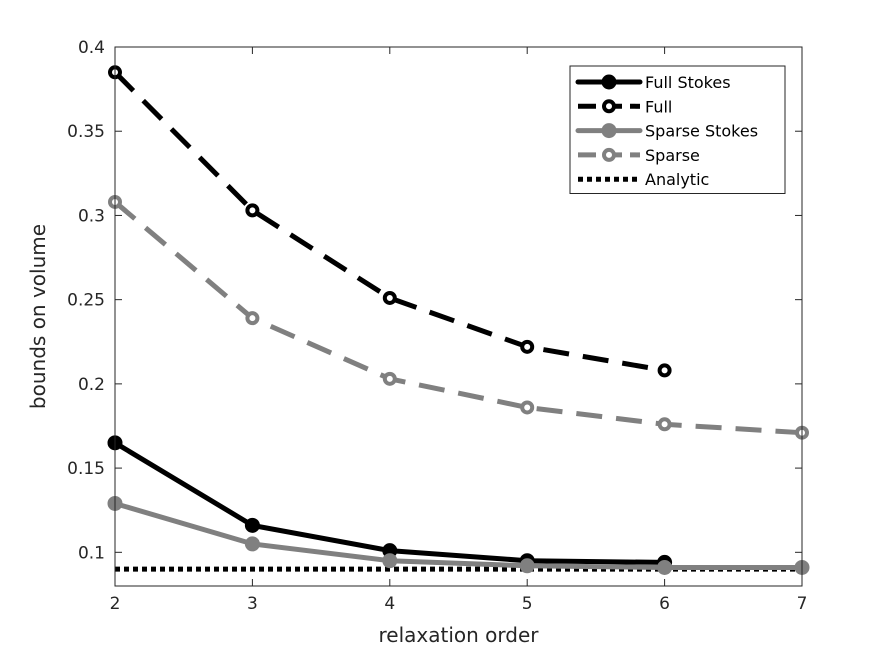  What do you see at coordinates (677, 179) in the screenshot?
I see `legend-label: Analytic` at bounding box center [677, 179].